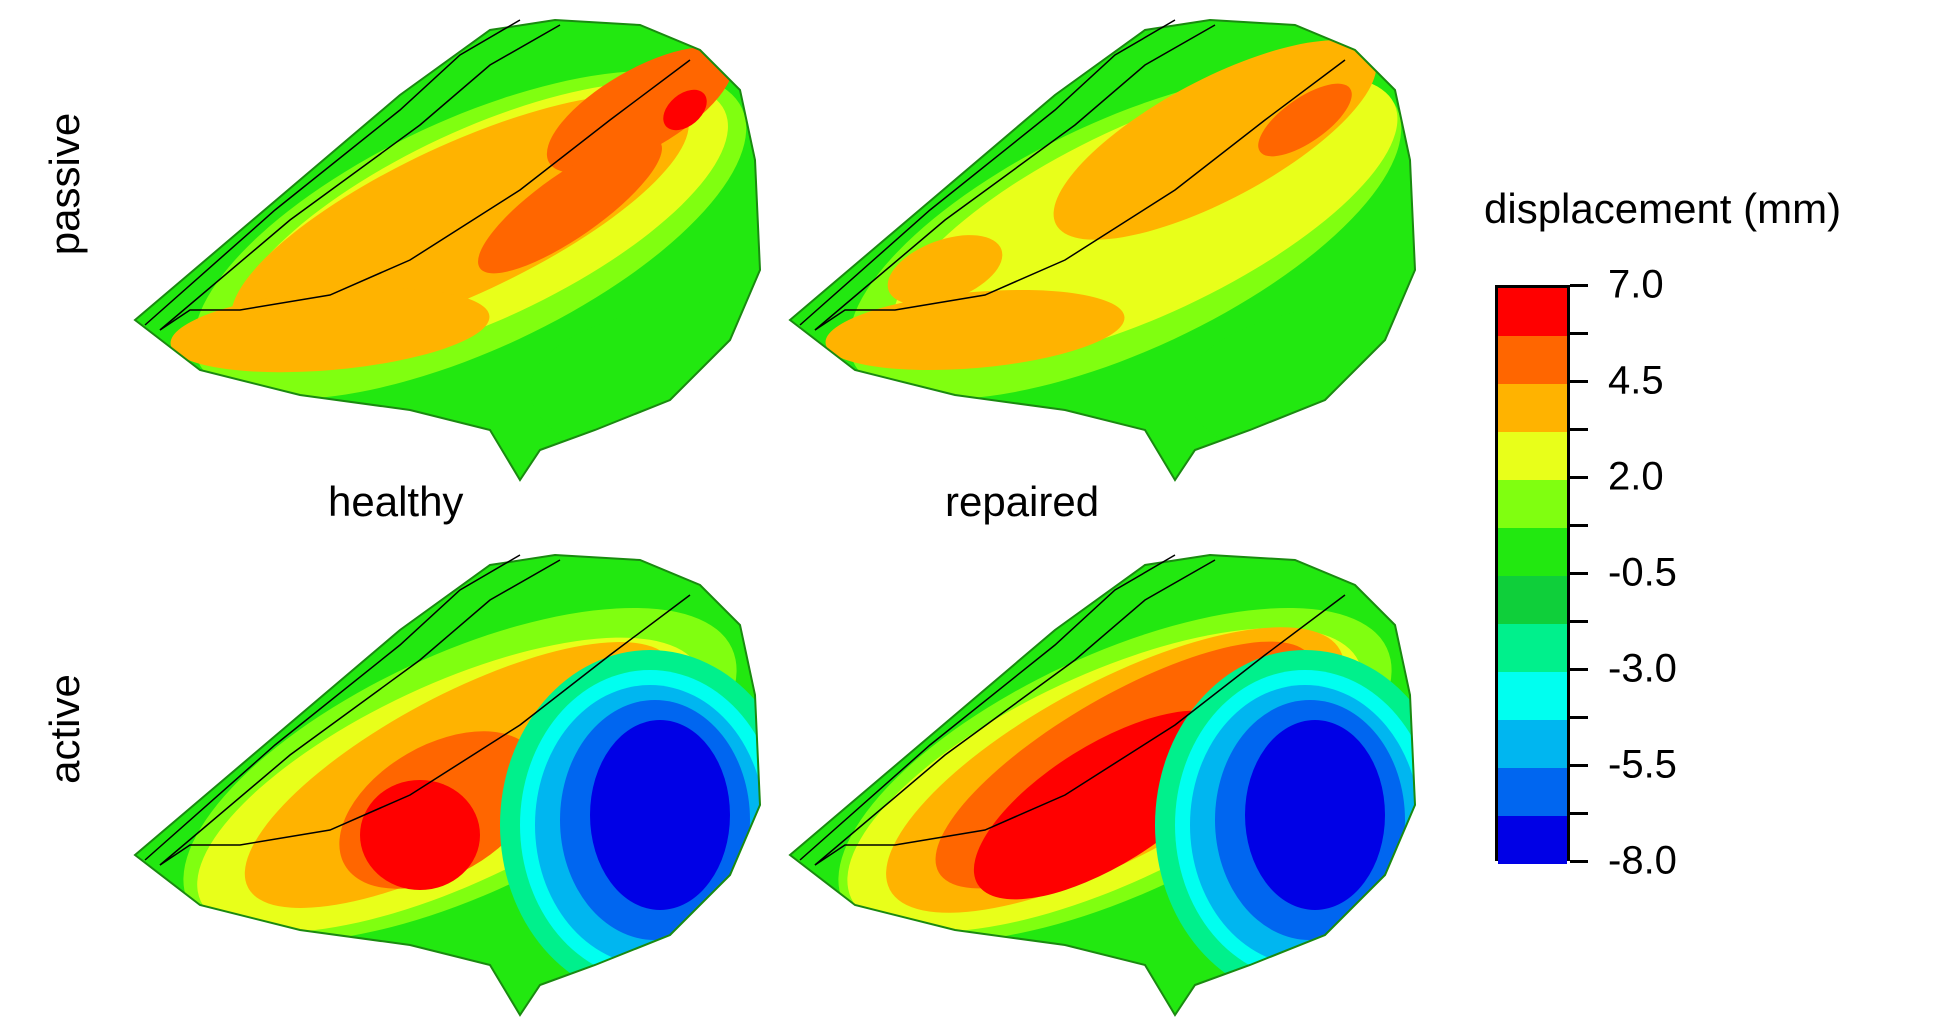 Image resolution: width=1949 pixels, height=1021 pixels. What do you see at coordinates (945, 270) in the screenshot?
I see `region-orange-mid` at bounding box center [945, 270].